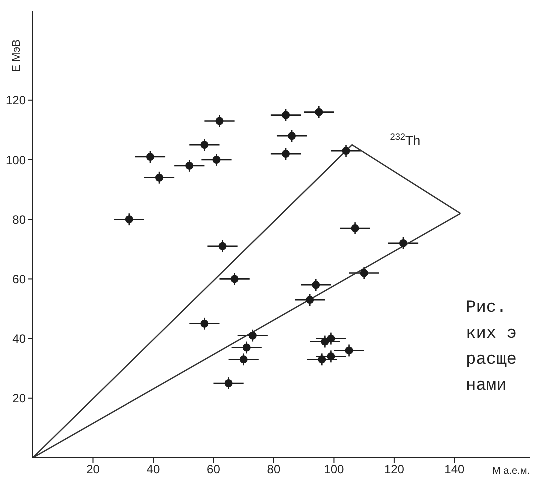 The height and width of the screenshot is (478, 547). What do you see at coordinates (19, 279) in the screenshot?
I see `y-tick-label: 60` at bounding box center [19, 279].